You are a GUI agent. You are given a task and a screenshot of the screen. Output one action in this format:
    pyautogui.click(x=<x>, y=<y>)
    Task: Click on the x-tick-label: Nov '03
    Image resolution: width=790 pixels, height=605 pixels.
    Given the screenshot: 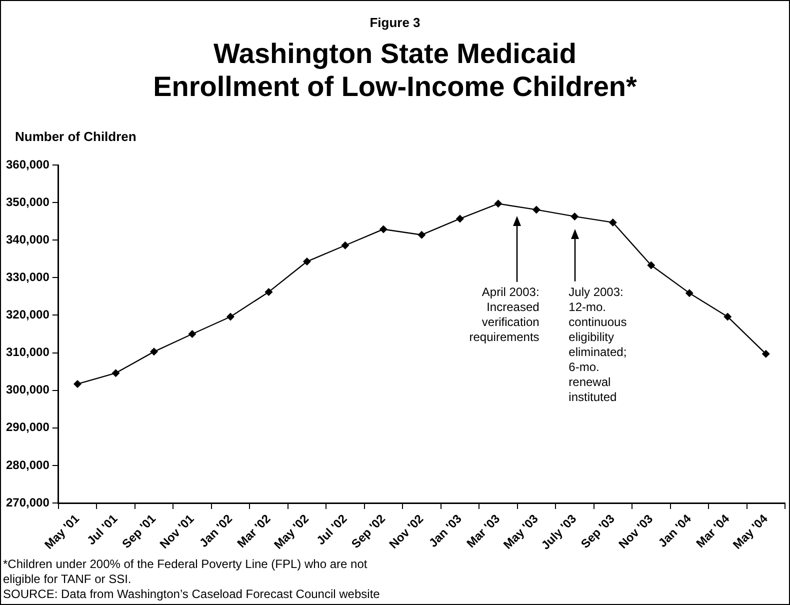 What is the action you would take?
    pyautogui.click(x=636, y=531)
    